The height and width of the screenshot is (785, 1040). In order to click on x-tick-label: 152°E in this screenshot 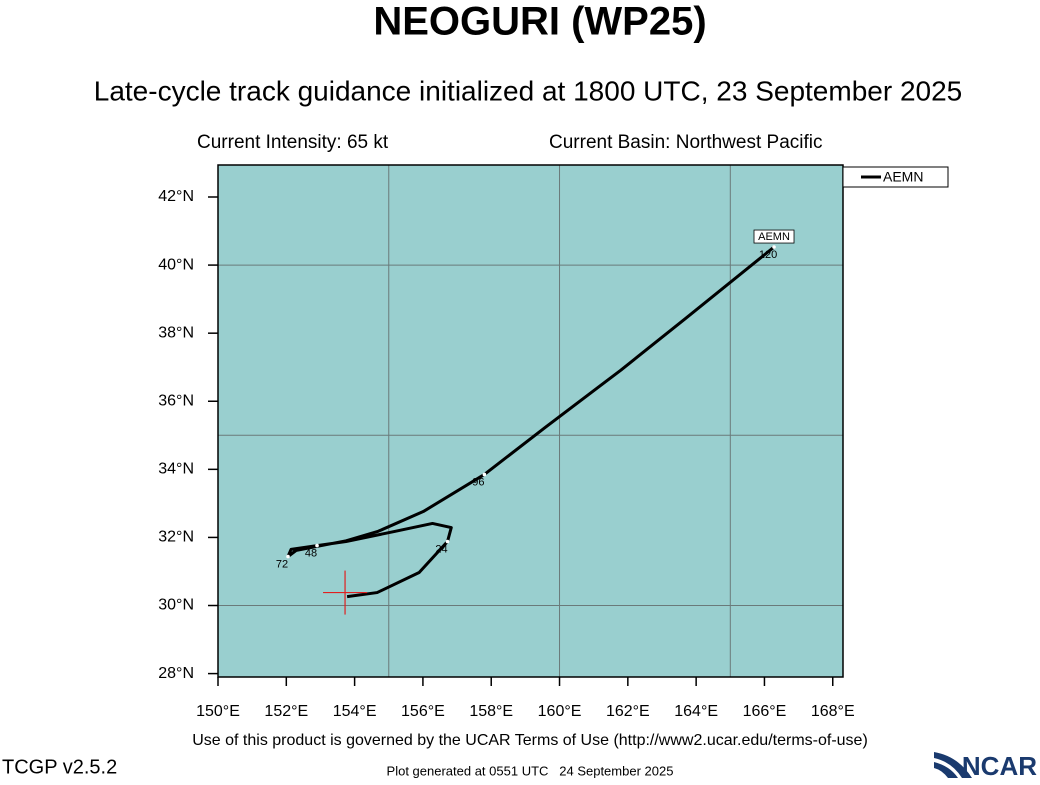, I will do `click(286, 711)`.